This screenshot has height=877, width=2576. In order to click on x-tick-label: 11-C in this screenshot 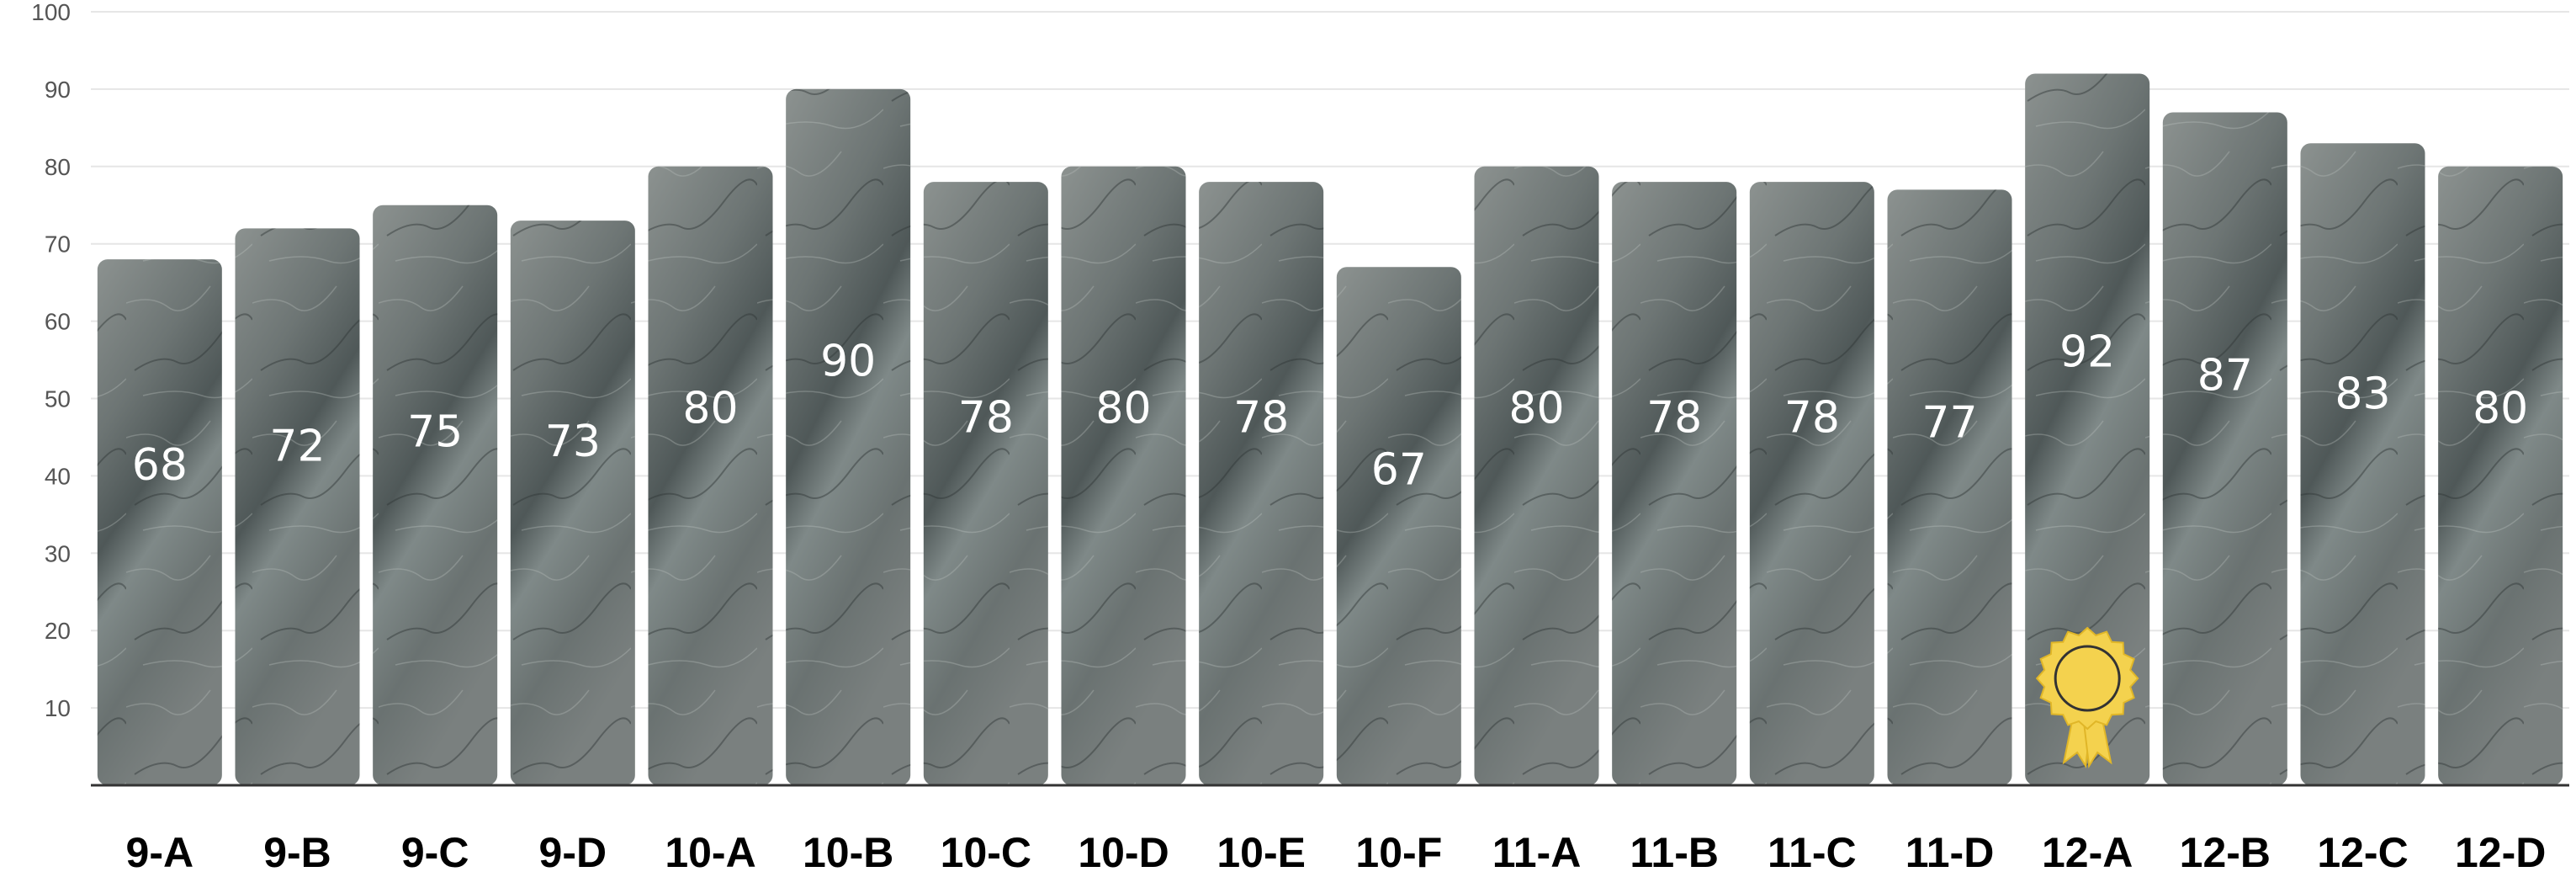, I will do `click(1813, 852)`.